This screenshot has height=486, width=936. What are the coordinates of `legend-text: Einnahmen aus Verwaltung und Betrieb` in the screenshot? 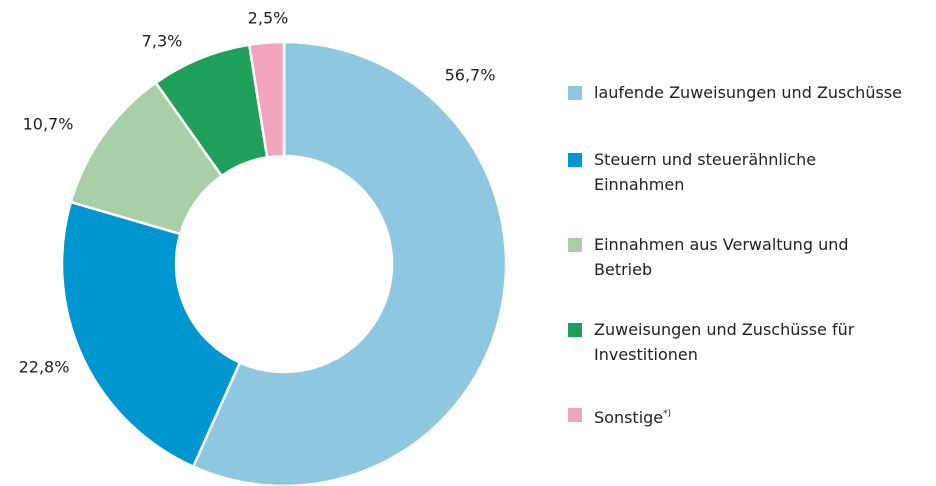 It's located at (734, 257).